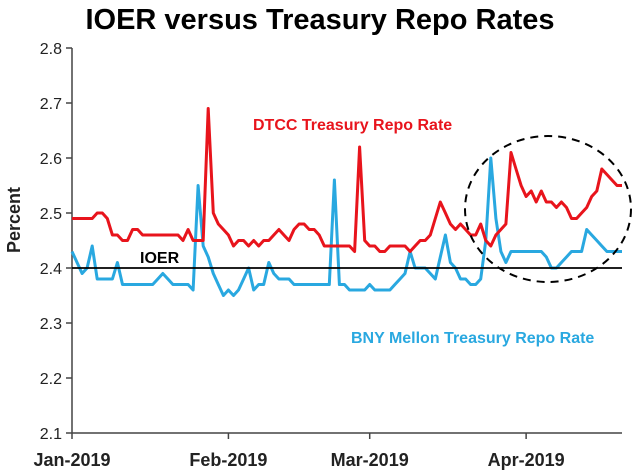 This screenshot has height=473, width=640. I want to click on y-tick-label: 2.2, so click(51, 379).